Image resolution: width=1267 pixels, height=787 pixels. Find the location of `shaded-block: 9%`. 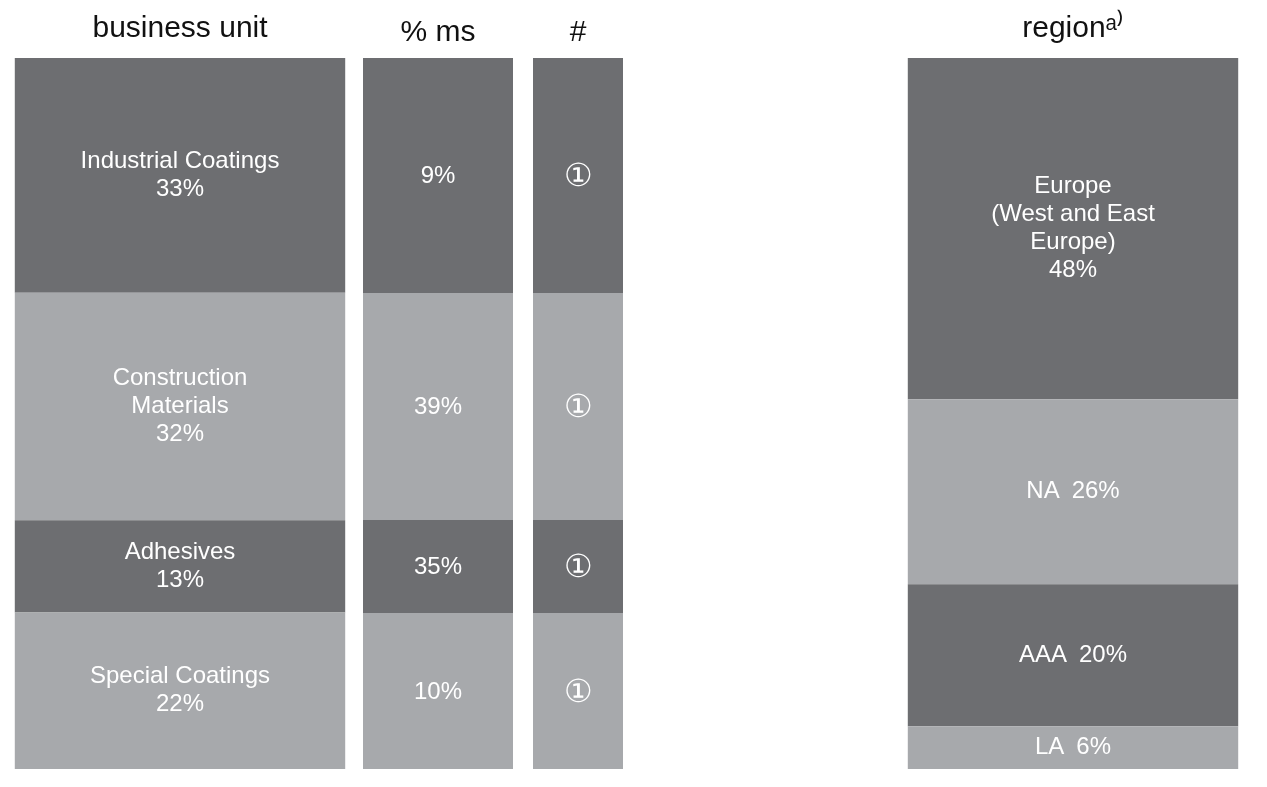

shaded-block: 9% is located at coordinates (438, 175).